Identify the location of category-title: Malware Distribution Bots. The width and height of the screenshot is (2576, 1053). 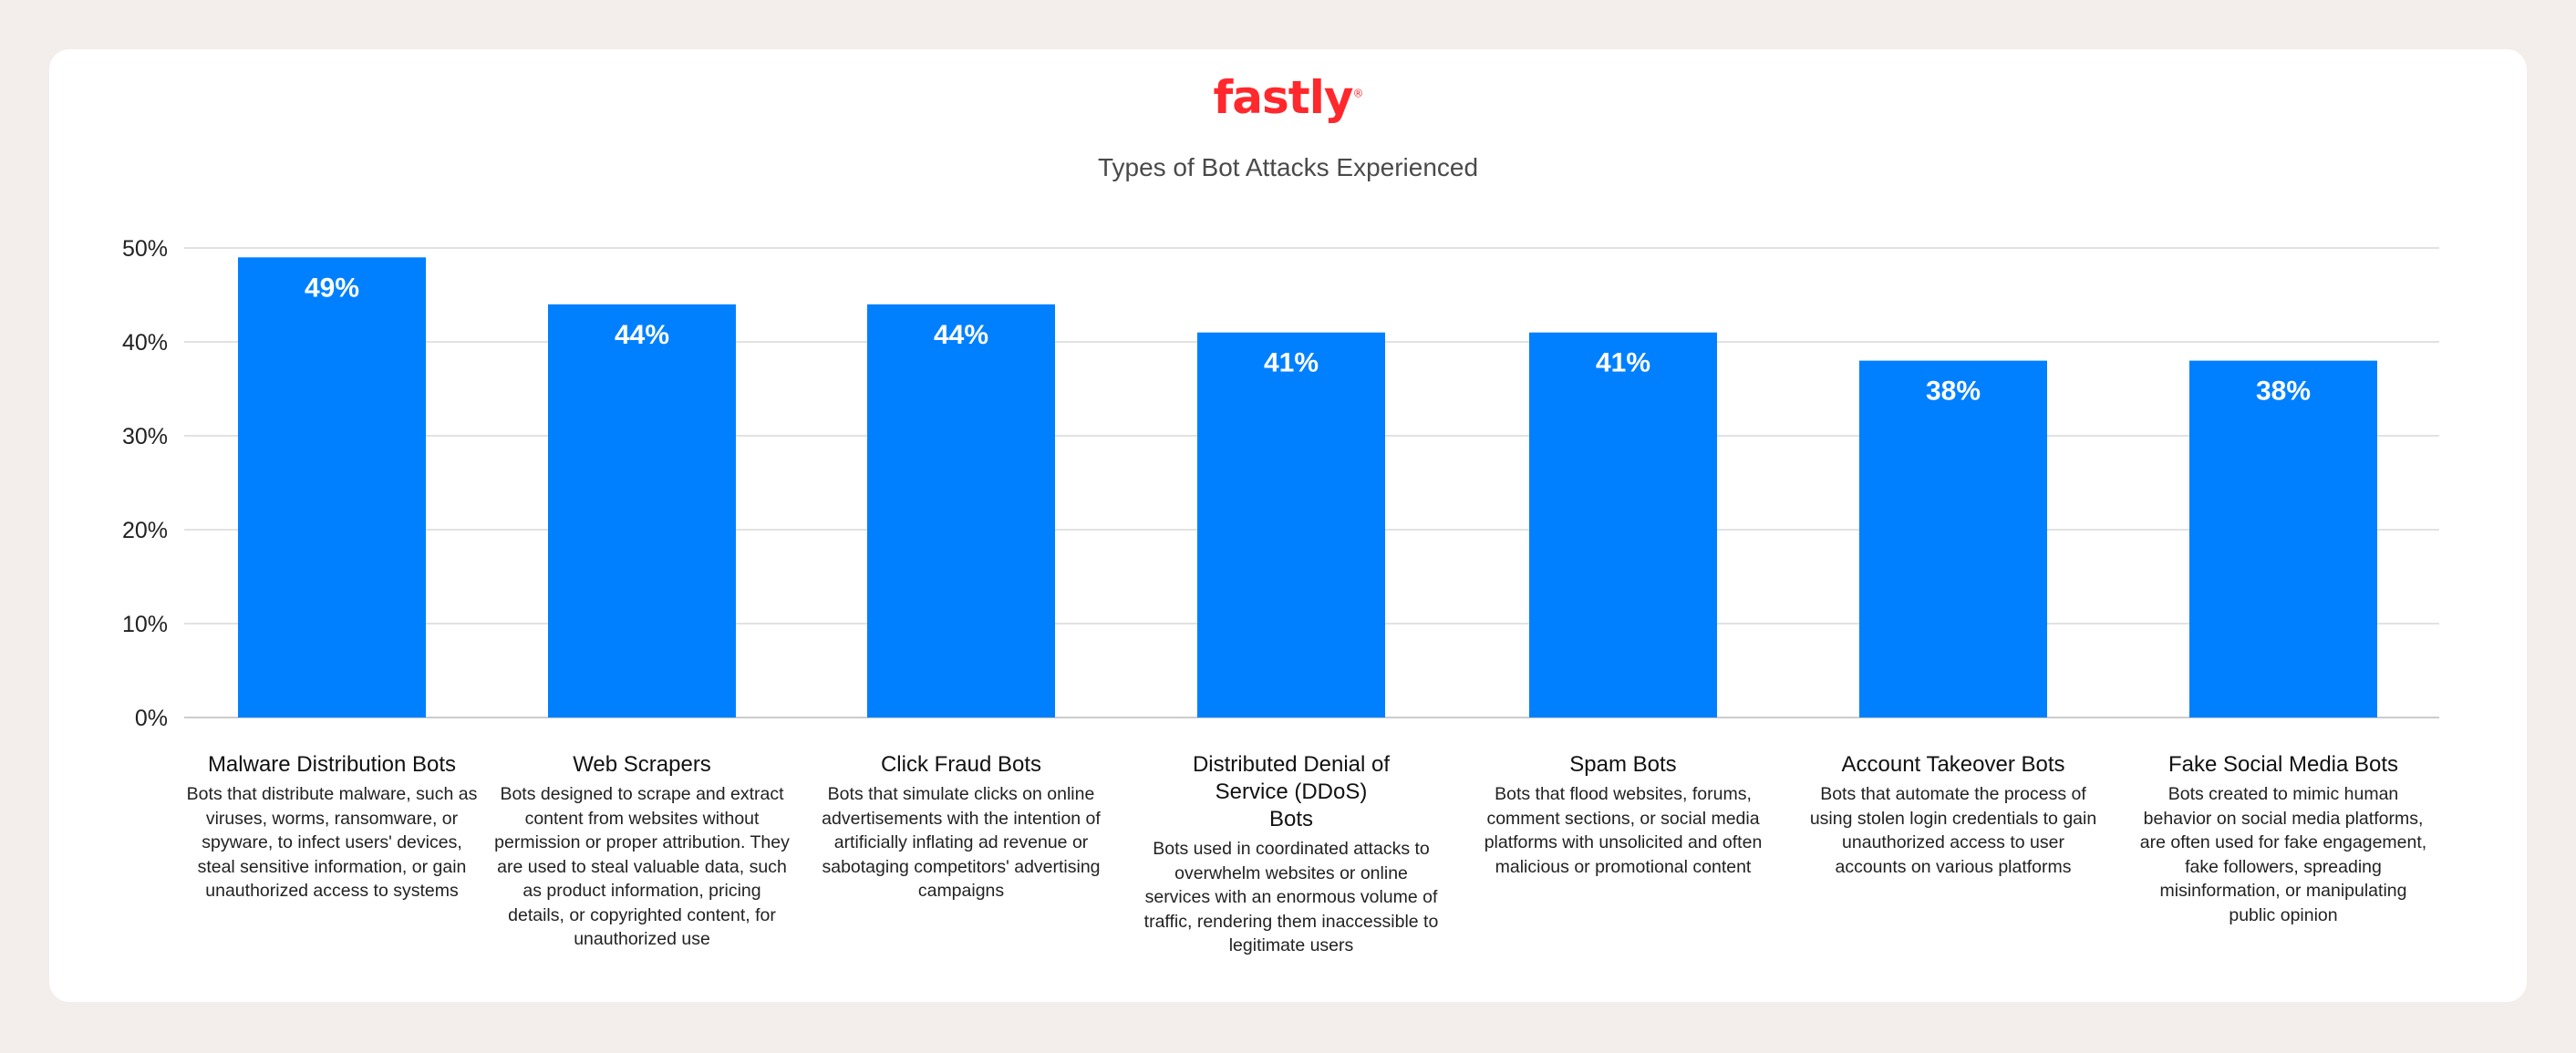
(332, 764).